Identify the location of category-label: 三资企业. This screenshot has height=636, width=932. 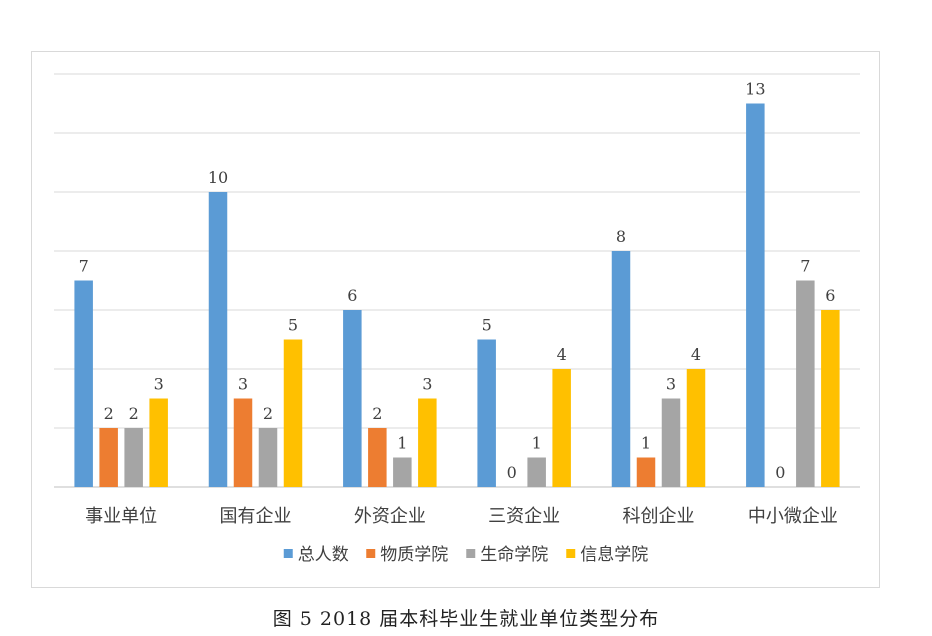
(524, 516).